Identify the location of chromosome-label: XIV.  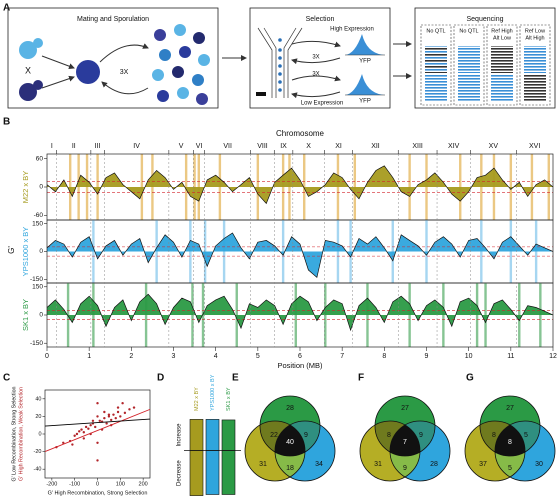
(454, 146).